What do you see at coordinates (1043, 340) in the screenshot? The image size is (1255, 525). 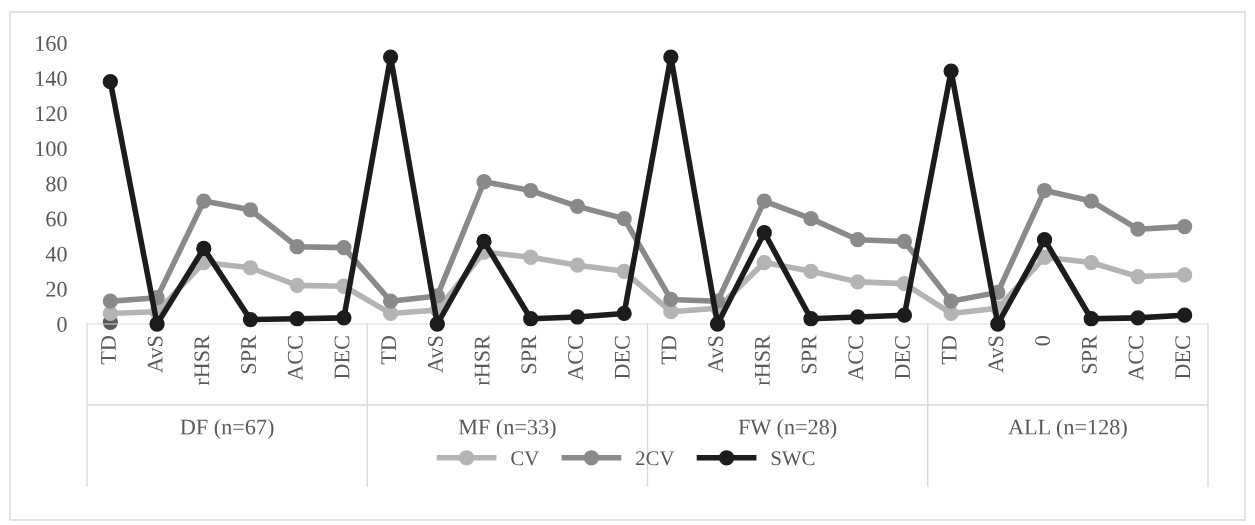 I see `x-tick-label: 0` at bounding box center [1043, 340].